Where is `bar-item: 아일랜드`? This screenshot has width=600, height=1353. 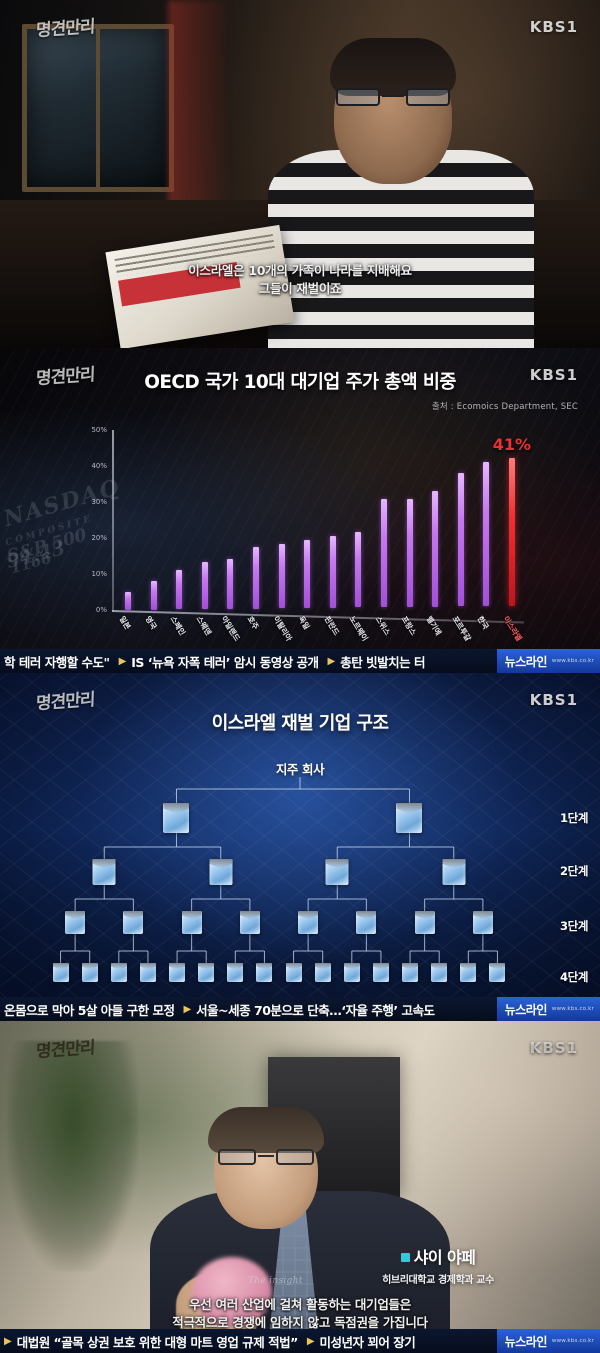
bar-item: 아일랜드 is located at coordinates (231, 600).